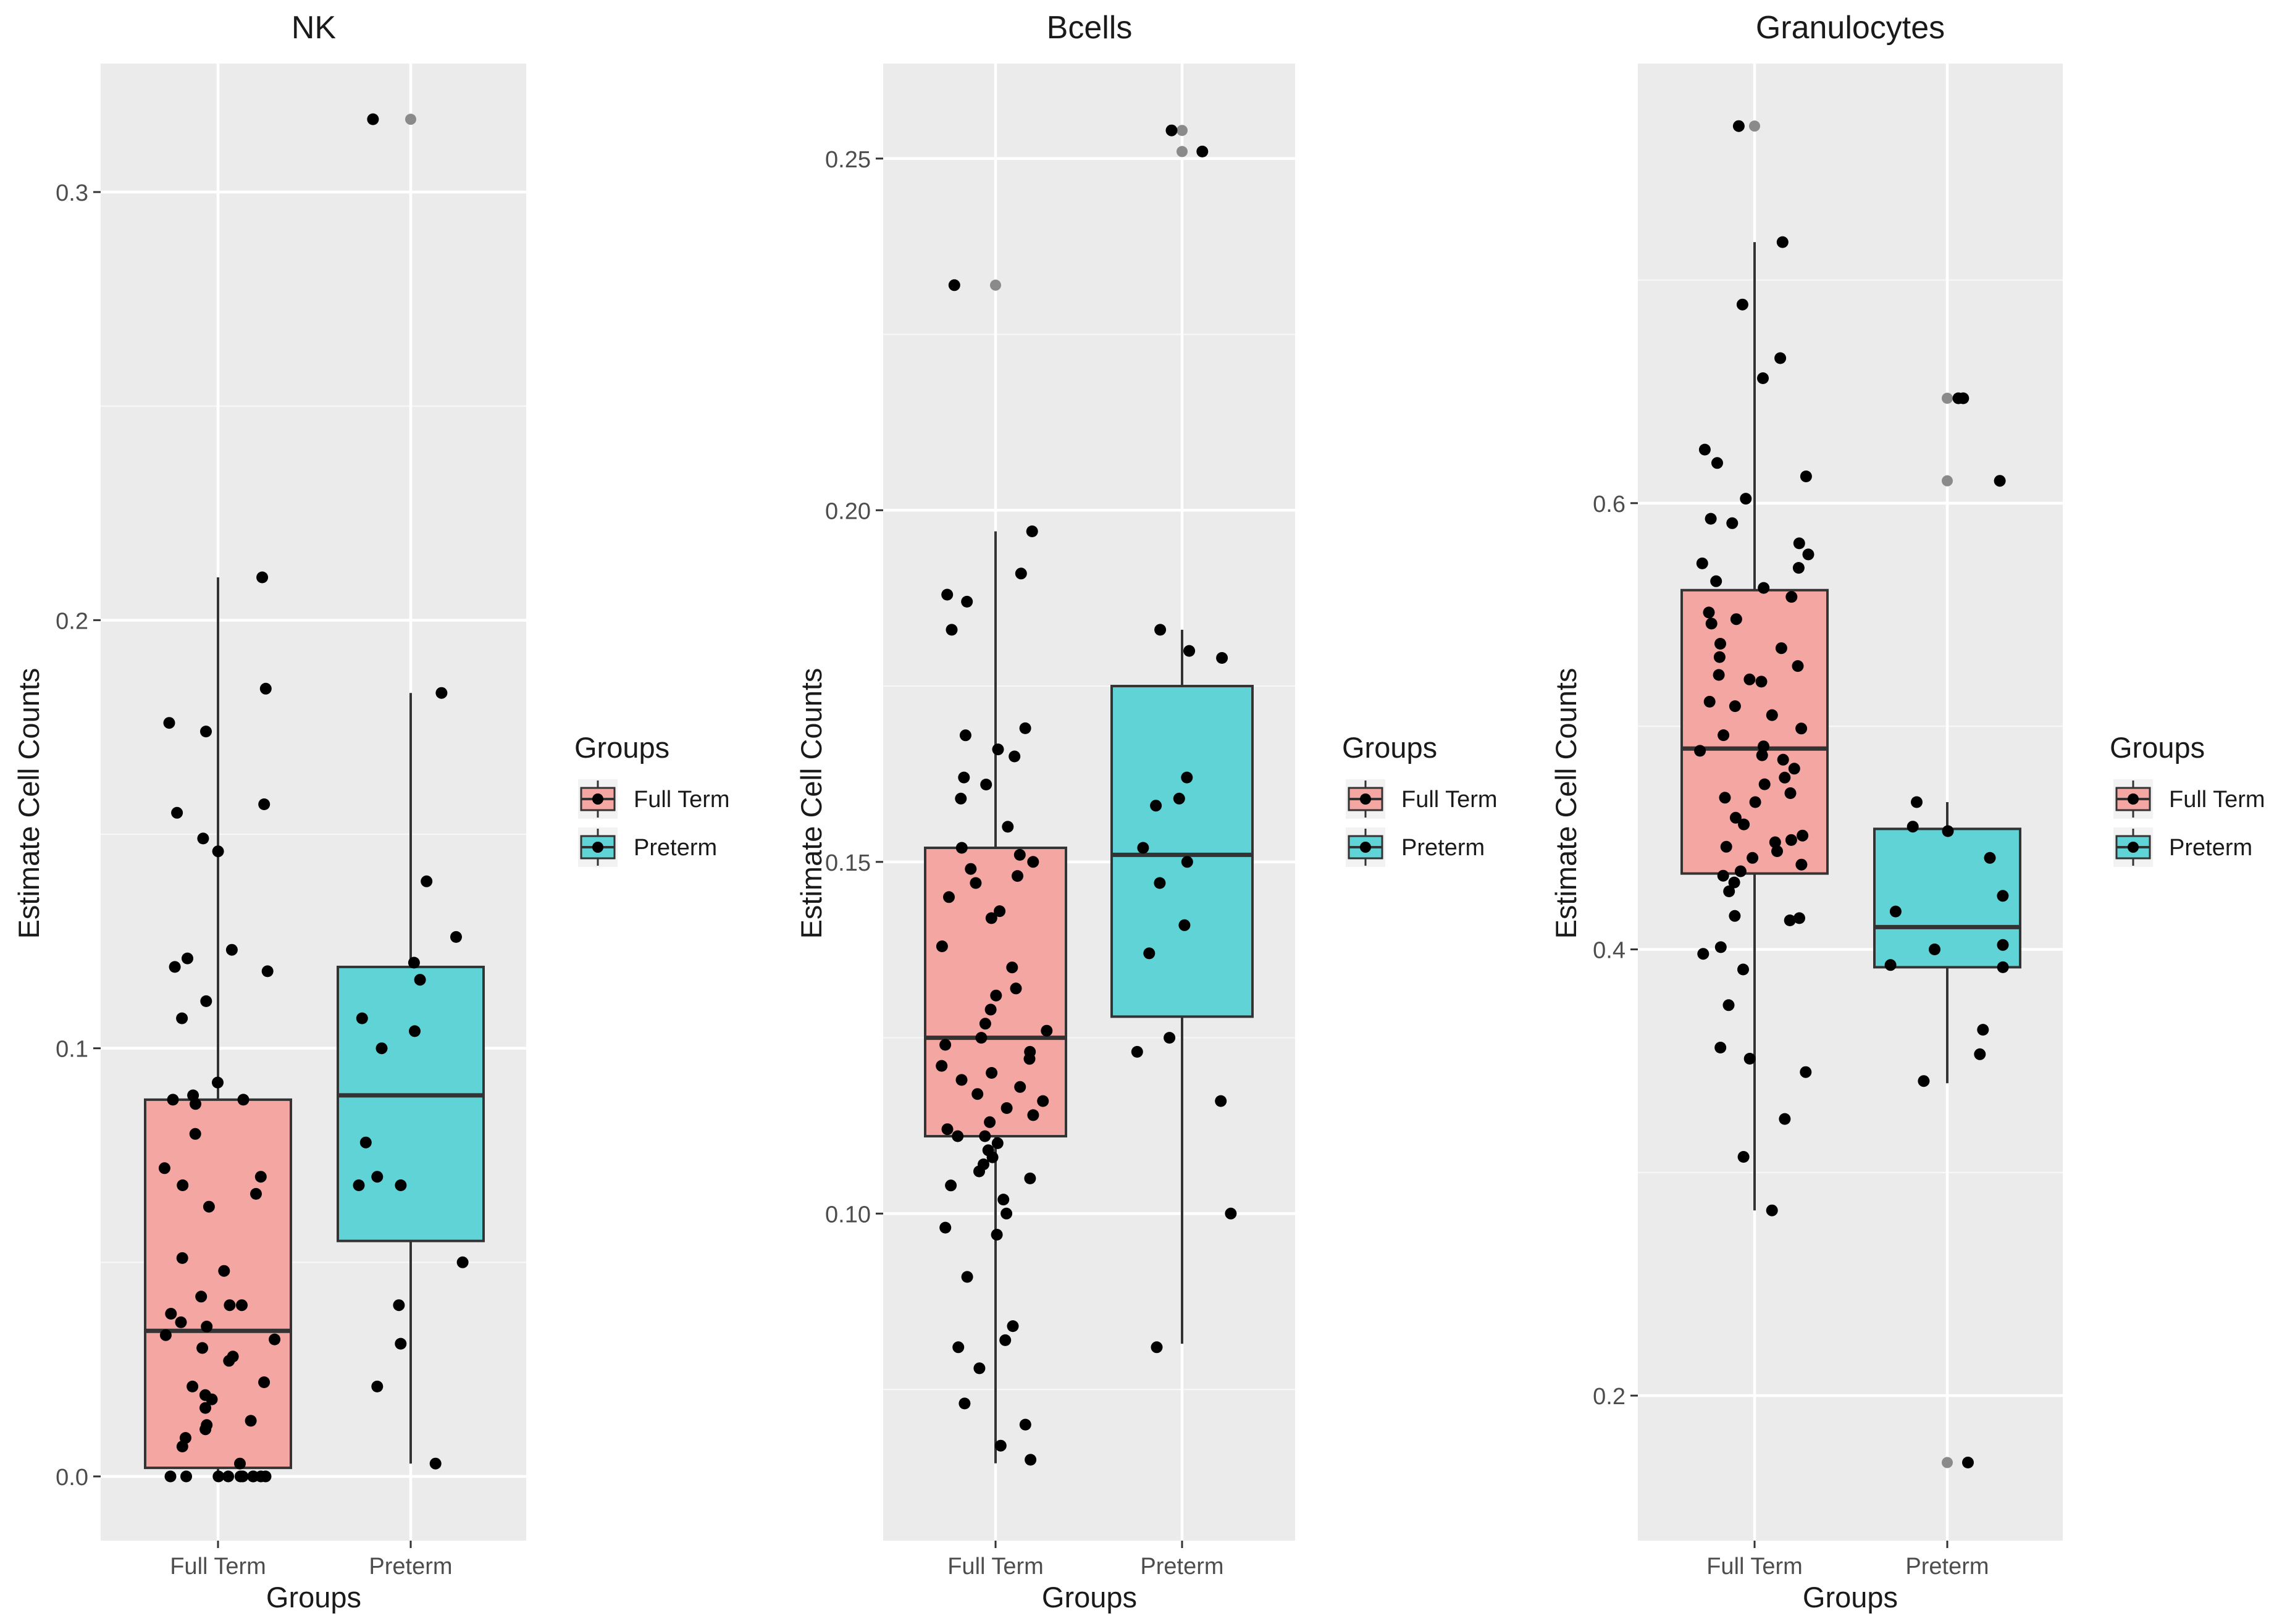 Image resolution: width=2282 pixels, height=1624 pixels. I want to click on chart-title: Bcells, so click(1090, 28).